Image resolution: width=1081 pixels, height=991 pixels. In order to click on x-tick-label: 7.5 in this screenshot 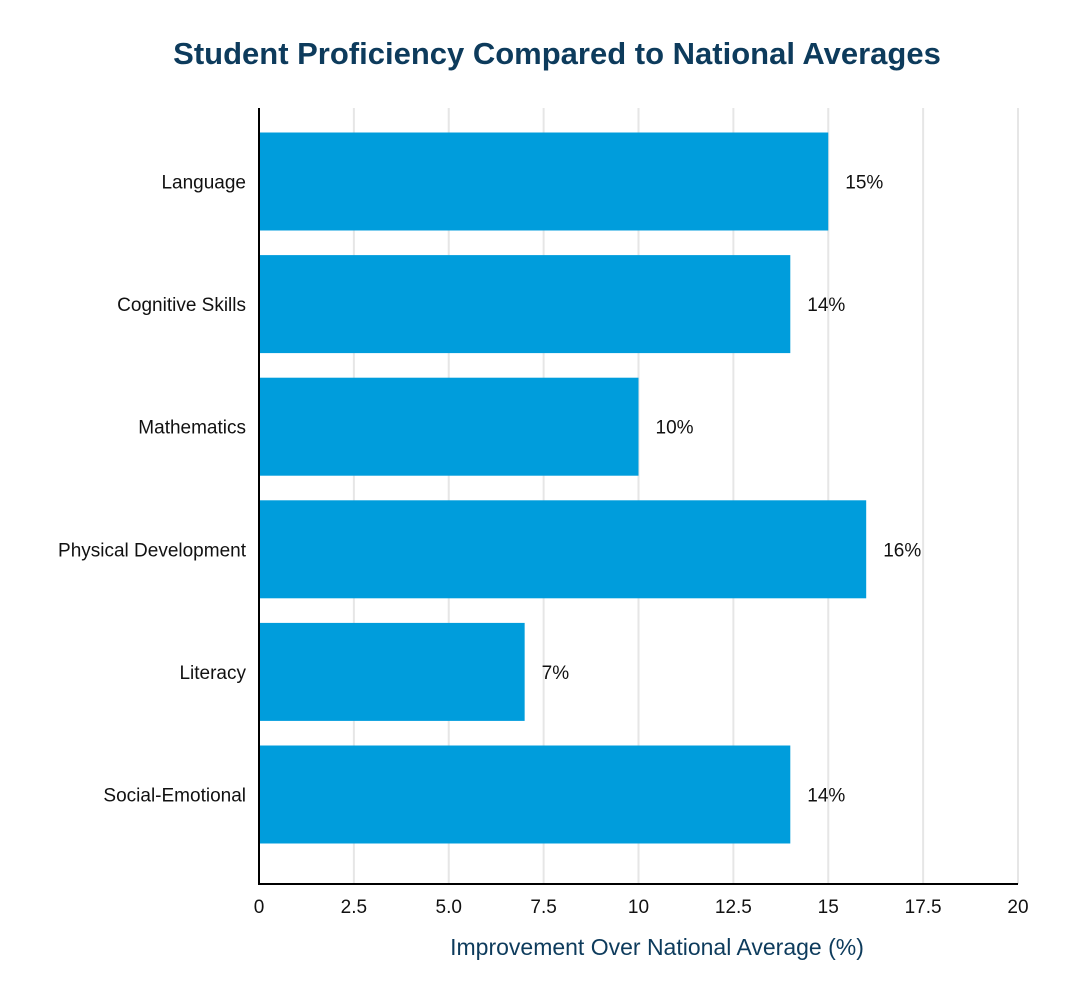, I will do `click(543, 907)`.